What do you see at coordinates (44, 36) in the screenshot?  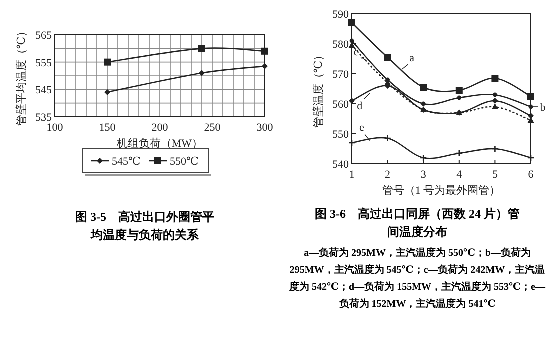 I see `y-tick-label: 565` at bounding box center [44, 36].